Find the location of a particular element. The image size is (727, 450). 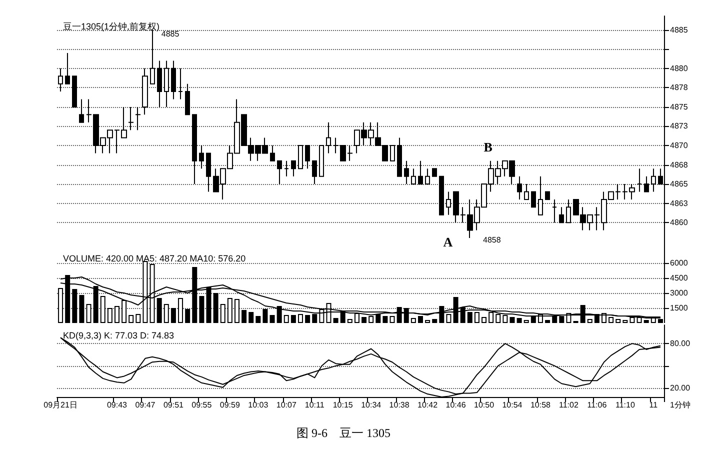

y-tick-label: 4880 is located at coordinates (679, 68).